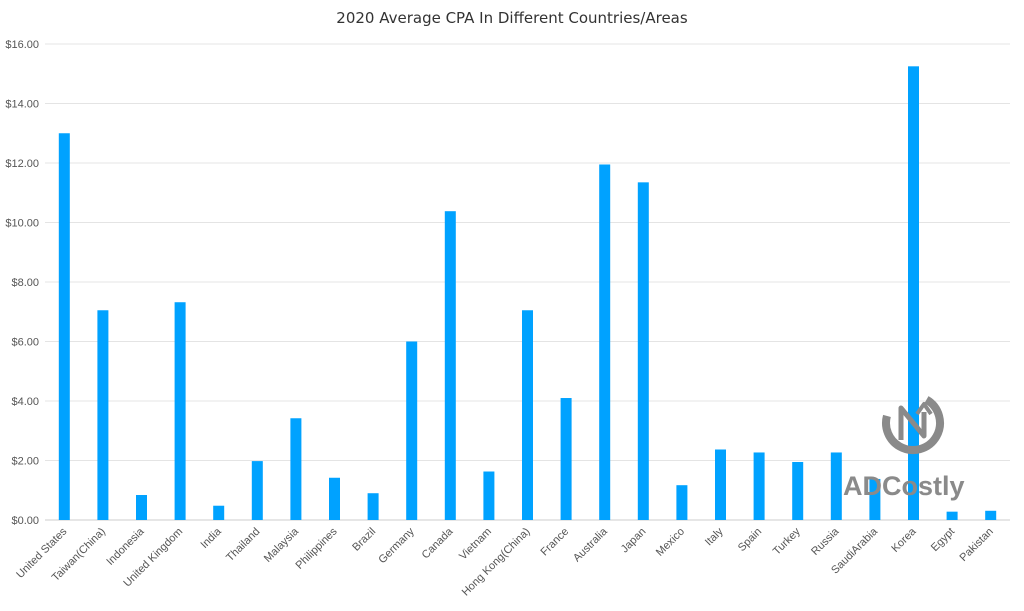 The width and height of the screenshot is (1024, 611). What do you see at coordinates (296, 469) in the screenshot?
I see `bar-malaysia` at bounding box center [296, 469].